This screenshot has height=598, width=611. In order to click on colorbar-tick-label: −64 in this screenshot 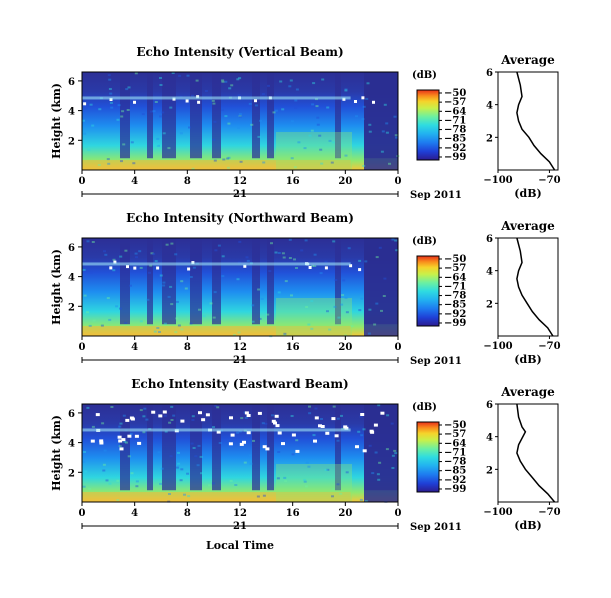, I will do `click(455, 111)`.